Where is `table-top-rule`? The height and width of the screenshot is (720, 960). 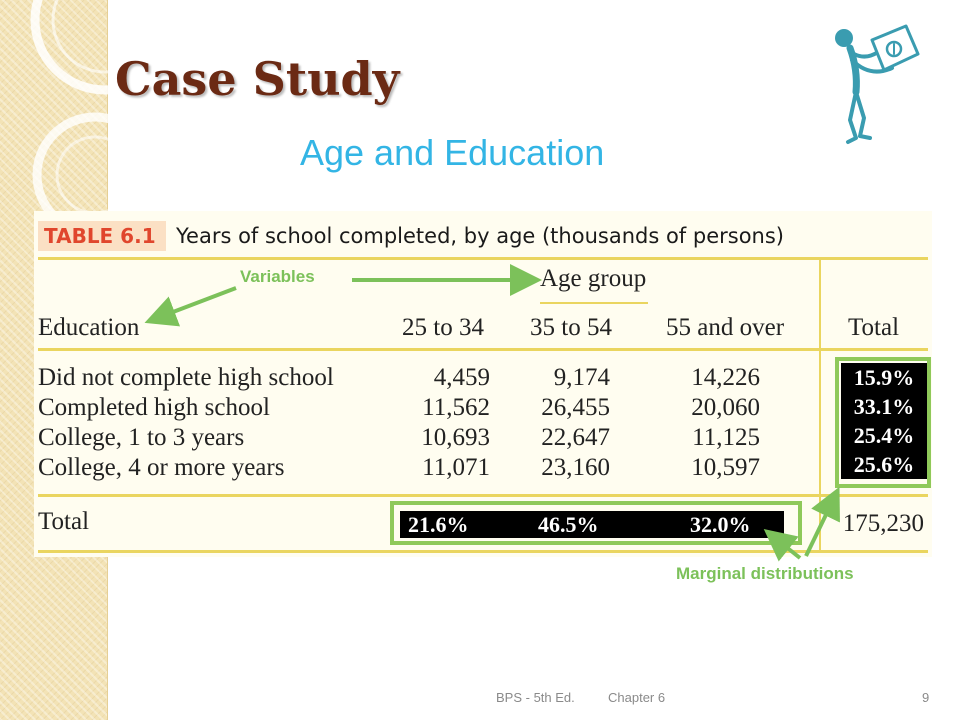 table-top-rule is located at coordinates (483, 258).